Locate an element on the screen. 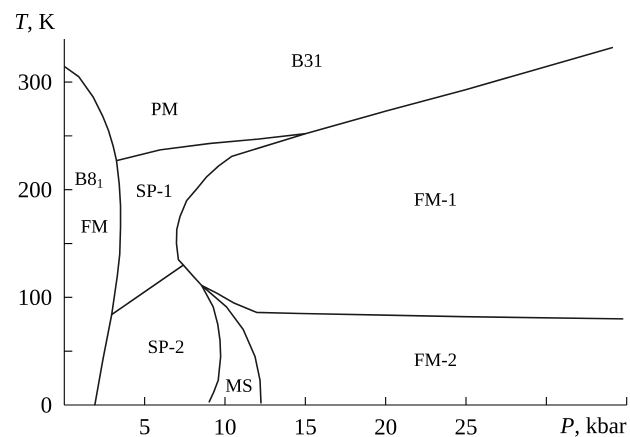 This screenshot has height=437, width=630. annotation: FM is located at coordinates (94, 226).